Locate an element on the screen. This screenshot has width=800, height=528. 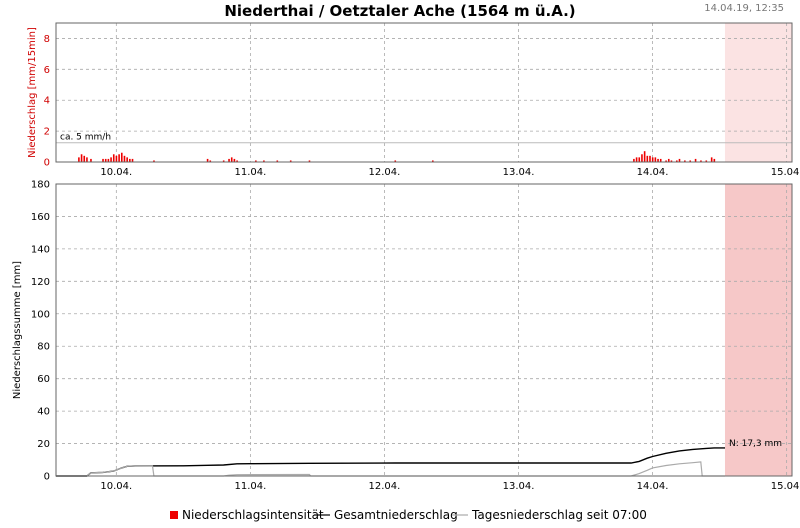
y-tick-label: 8 is located at coordinates (47, 39).